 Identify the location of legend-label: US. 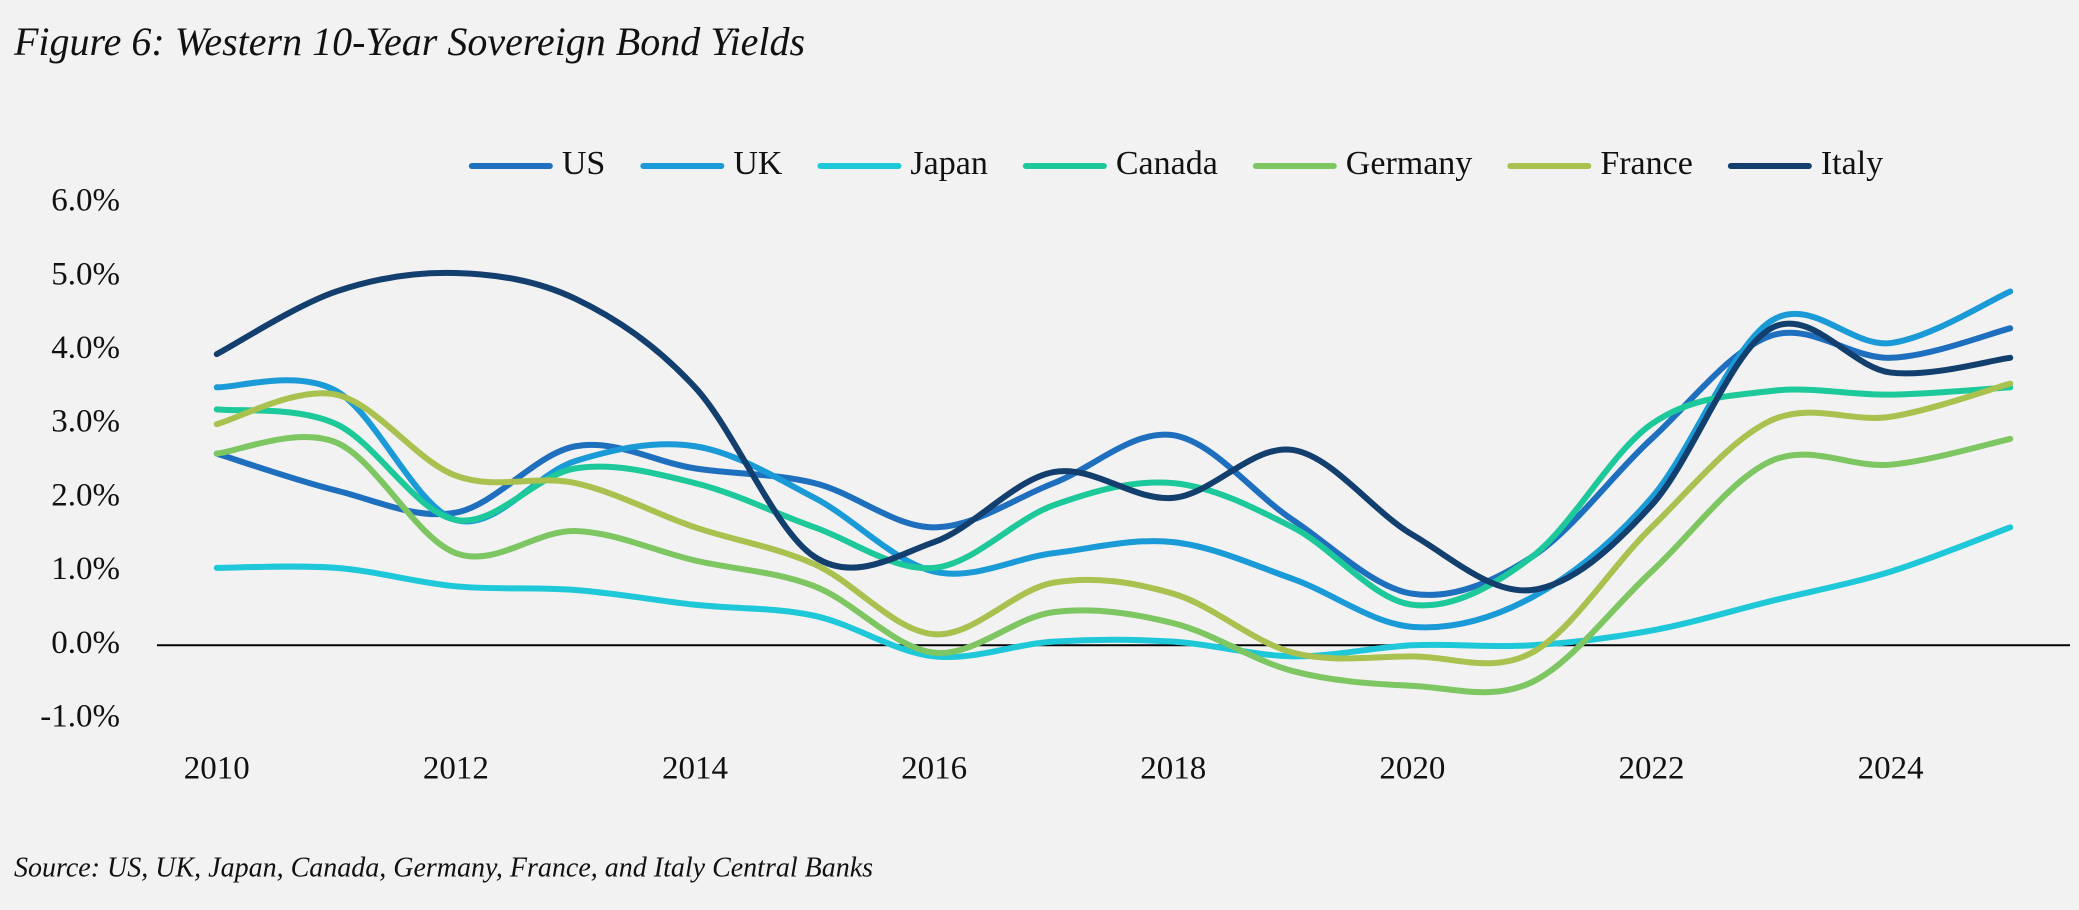
(583, 163).